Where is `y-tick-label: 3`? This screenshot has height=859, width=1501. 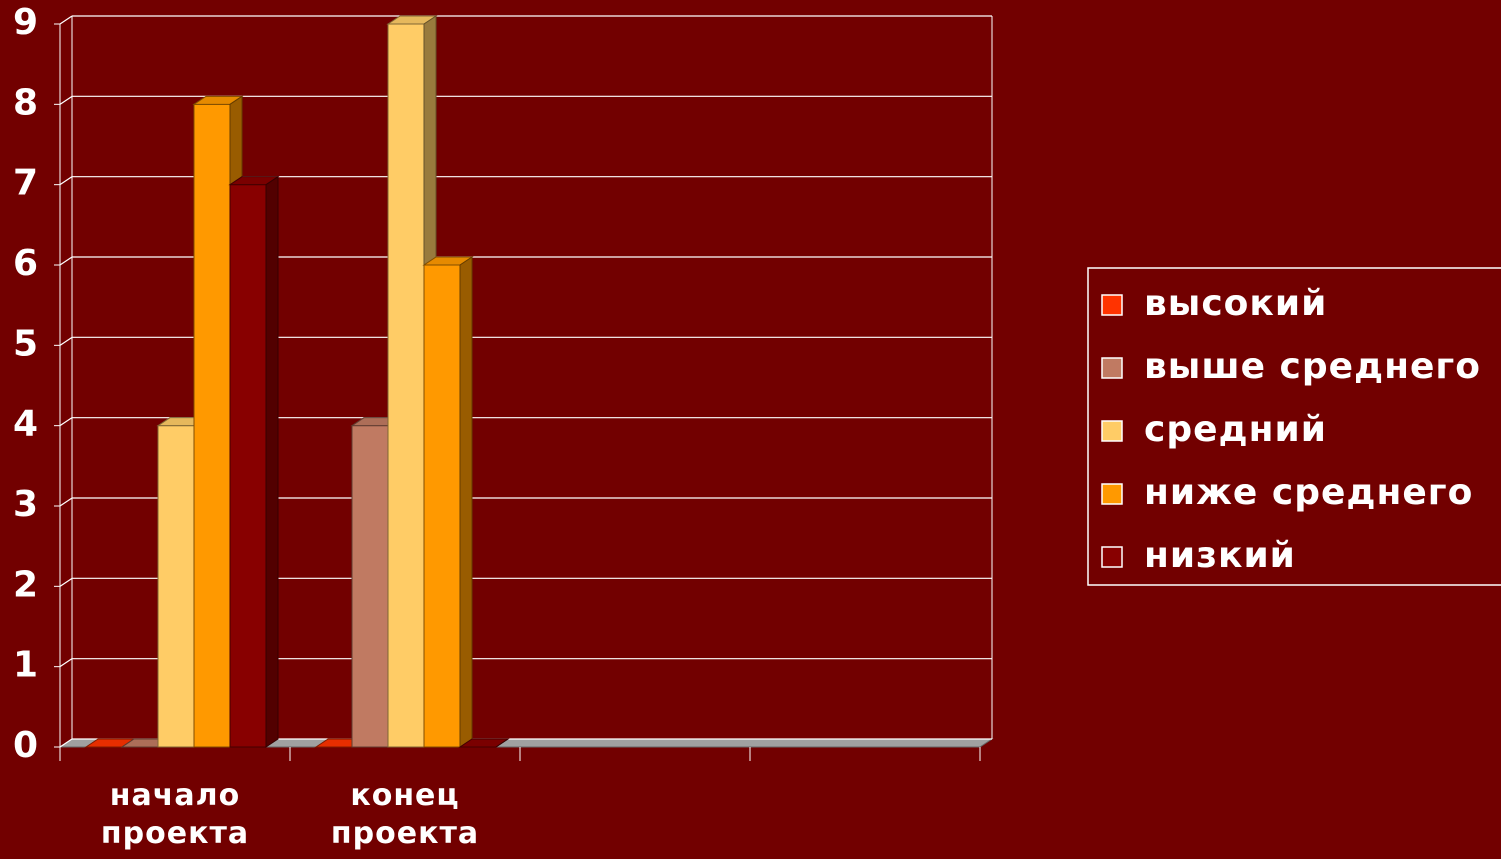
y-tick-label: 3 is located at coordinates (25, 504).